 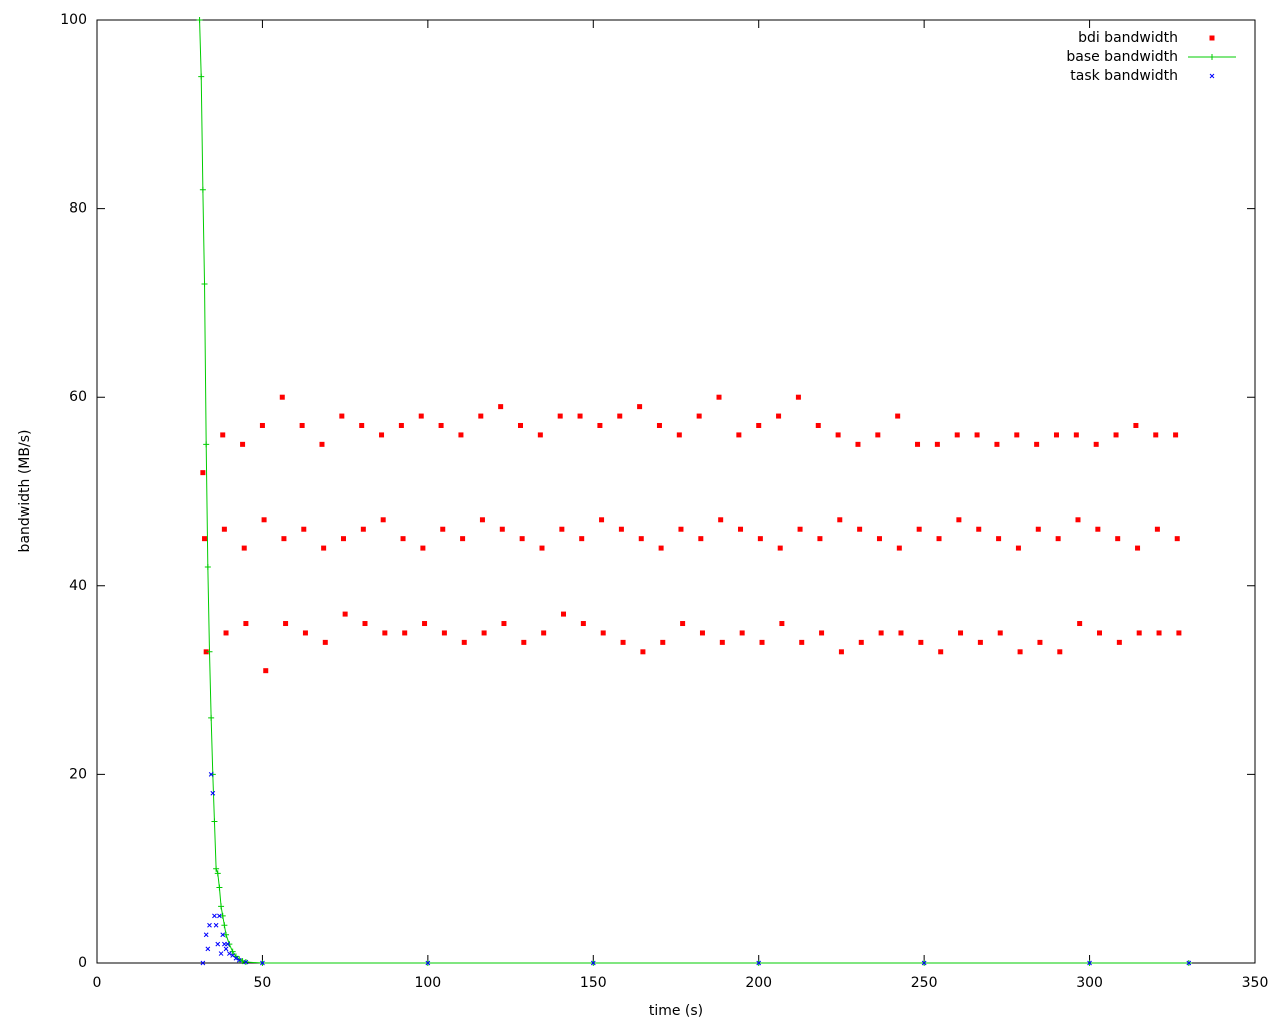 I want to click on legend-label: bdi bandwidth, so click(x=1128, y=38).